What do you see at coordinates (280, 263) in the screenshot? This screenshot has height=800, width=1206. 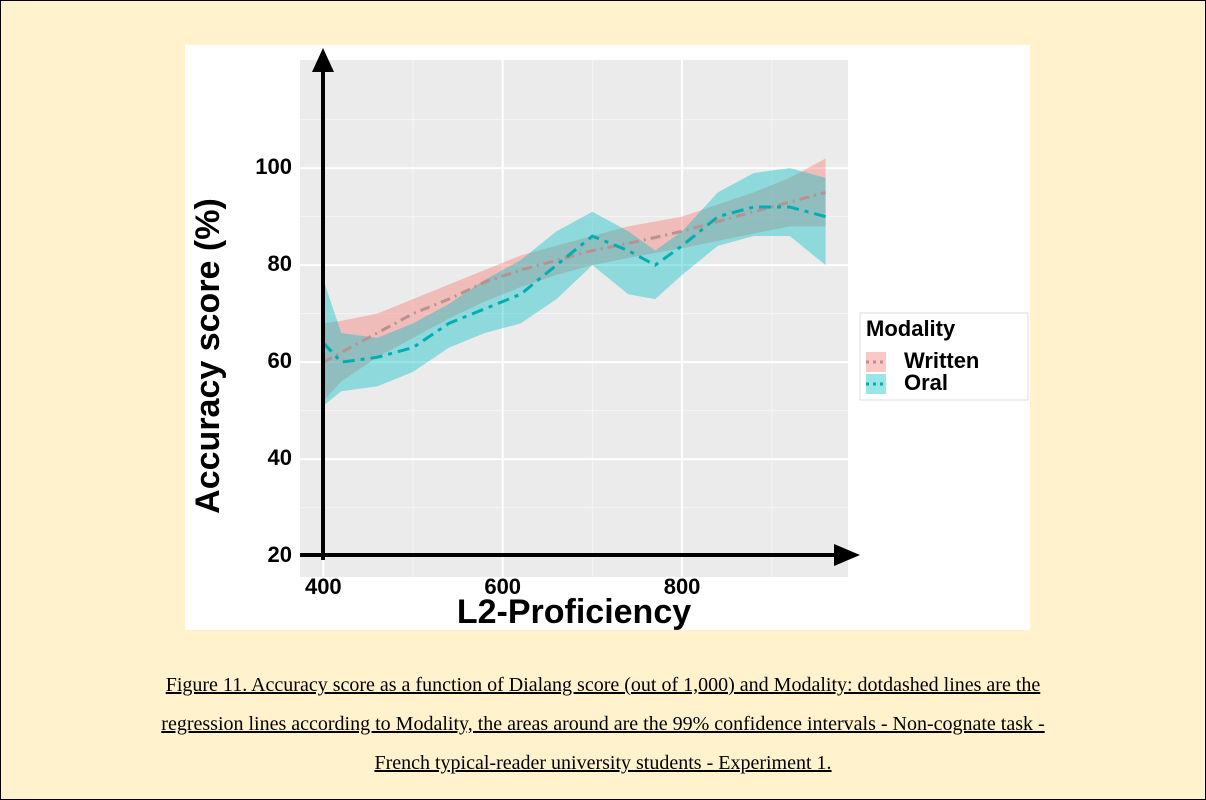 I see `y-tick-label: 80` at bounding box center [280, 263].